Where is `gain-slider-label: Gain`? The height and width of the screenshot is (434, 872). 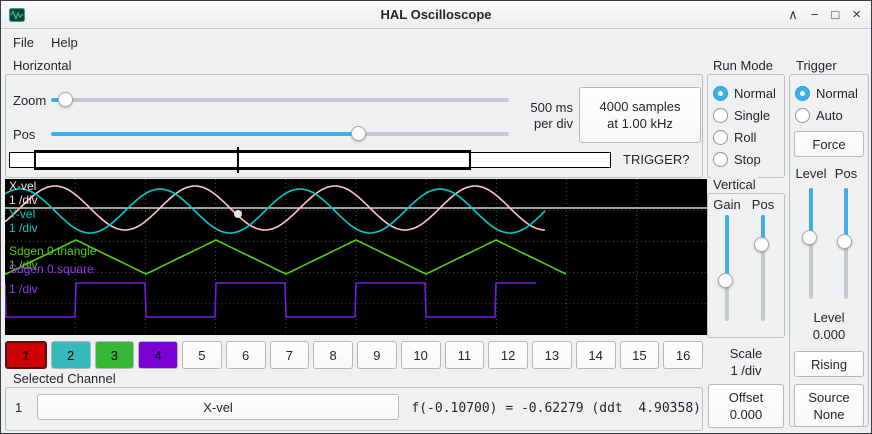 gain-slider-label: Gain is located at coordinates (727, 204).